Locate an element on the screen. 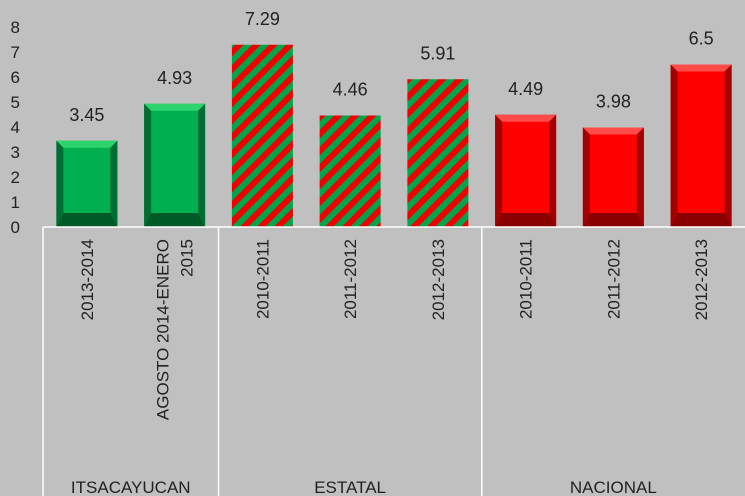 The image size is (745, 496). group-labels: ITSACAYUCAN ESTATAL NACIONAL is located at coordinates (364, 487).